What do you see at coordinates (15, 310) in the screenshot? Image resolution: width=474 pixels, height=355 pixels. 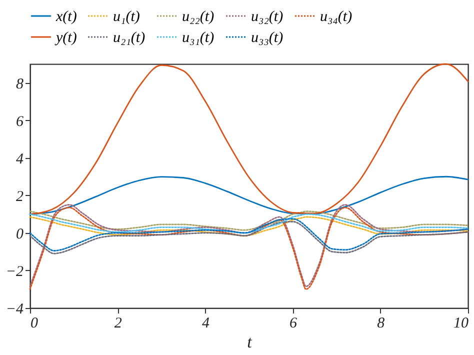 I see `y-tick-label: −4` at bounding box center [15, 310].